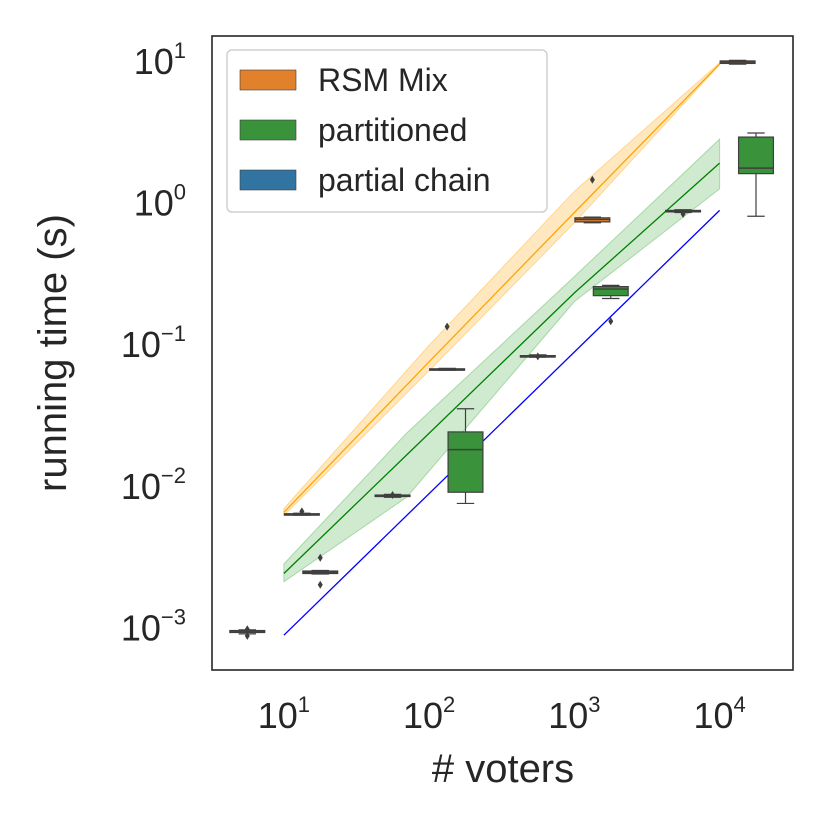 This screenshot has width=830, height=830. I want to click on y-tick-label: 10⁻², so click(153, 485).